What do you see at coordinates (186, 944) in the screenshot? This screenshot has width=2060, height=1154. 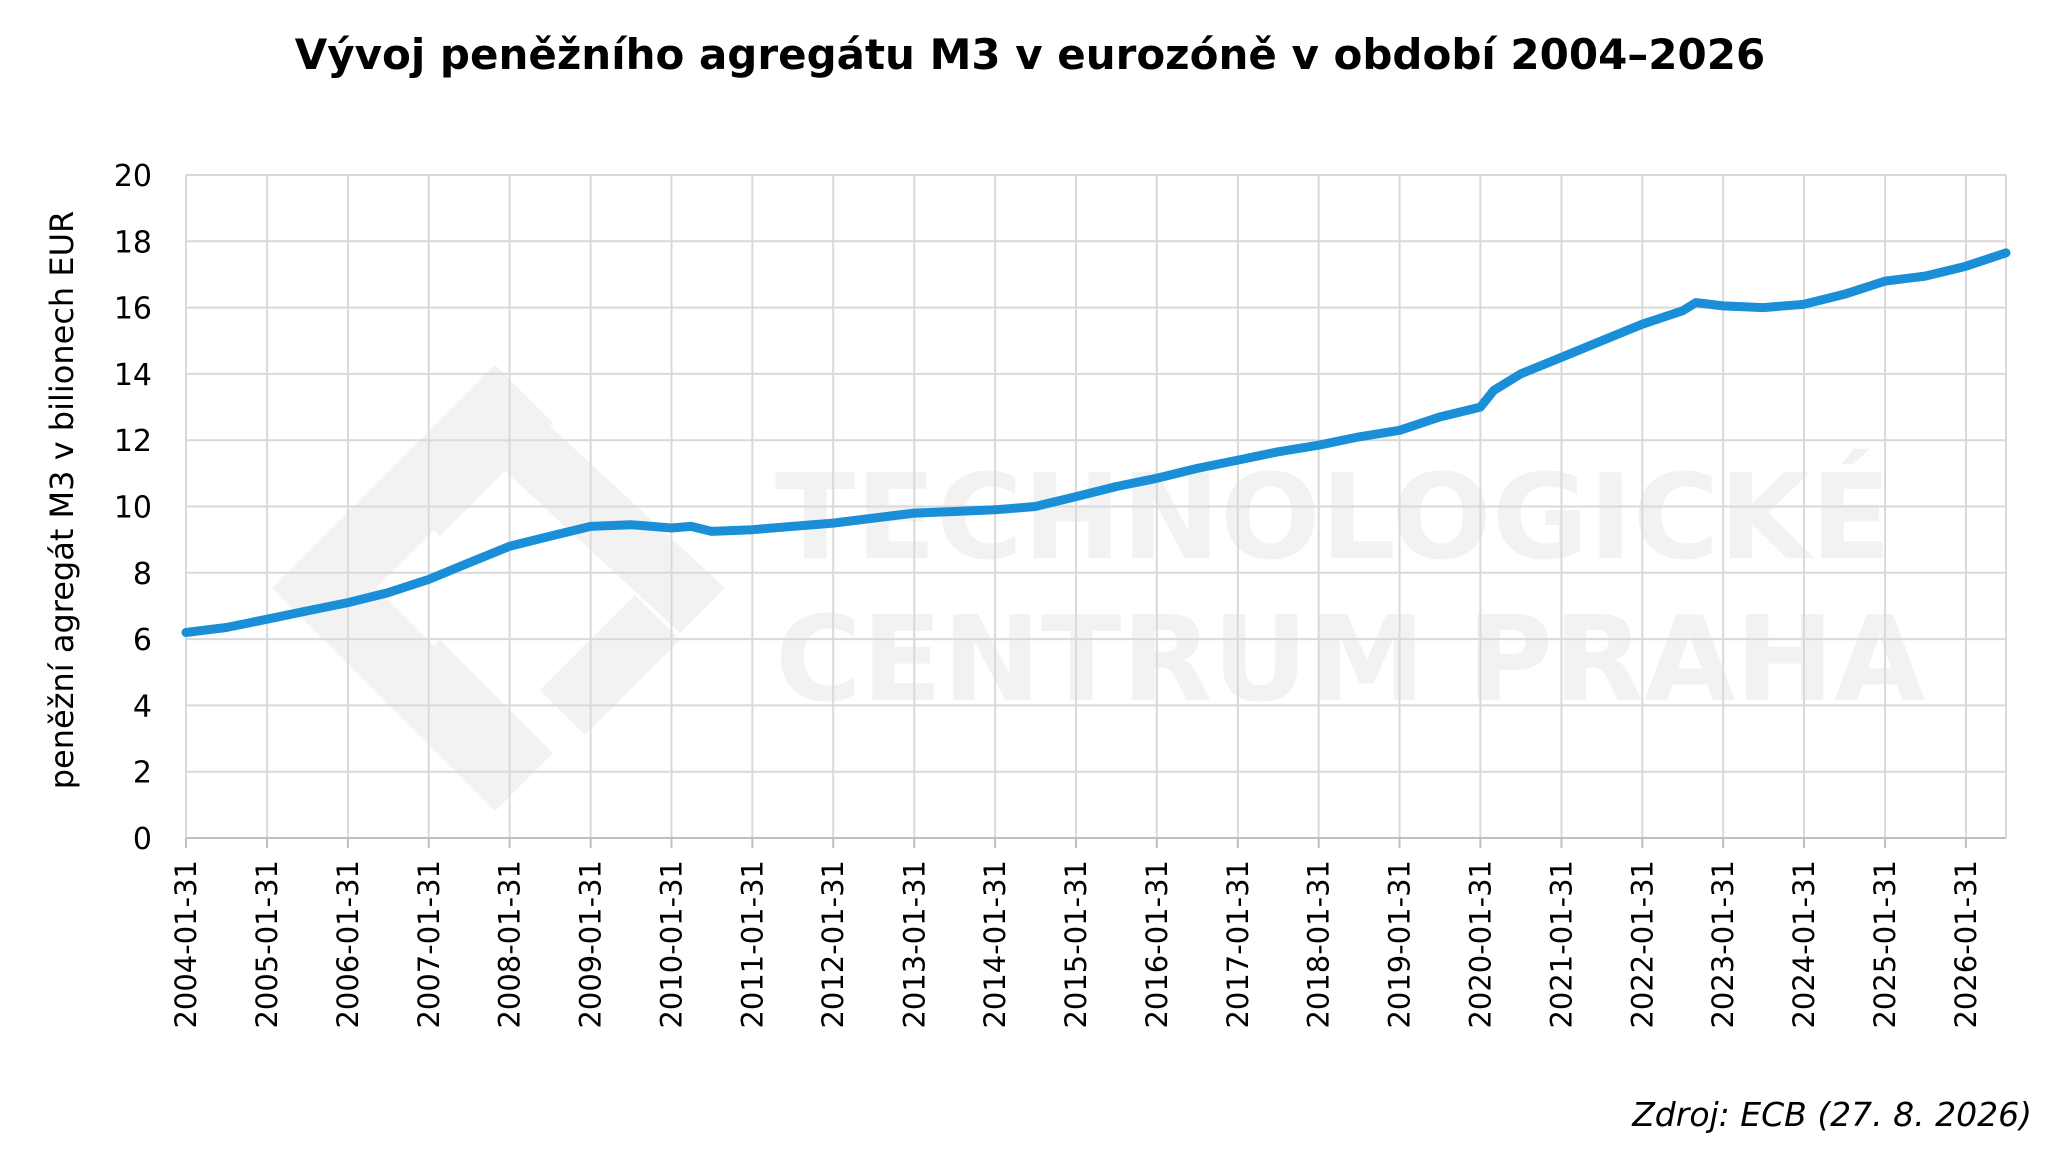 I see `x-tick-label: 2004-01-31` at bounding box center [186, 944].